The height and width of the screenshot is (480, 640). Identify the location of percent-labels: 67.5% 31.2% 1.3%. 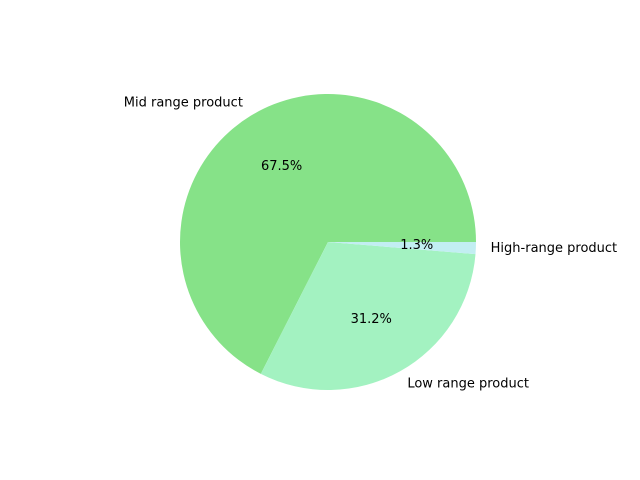
(347, 243).